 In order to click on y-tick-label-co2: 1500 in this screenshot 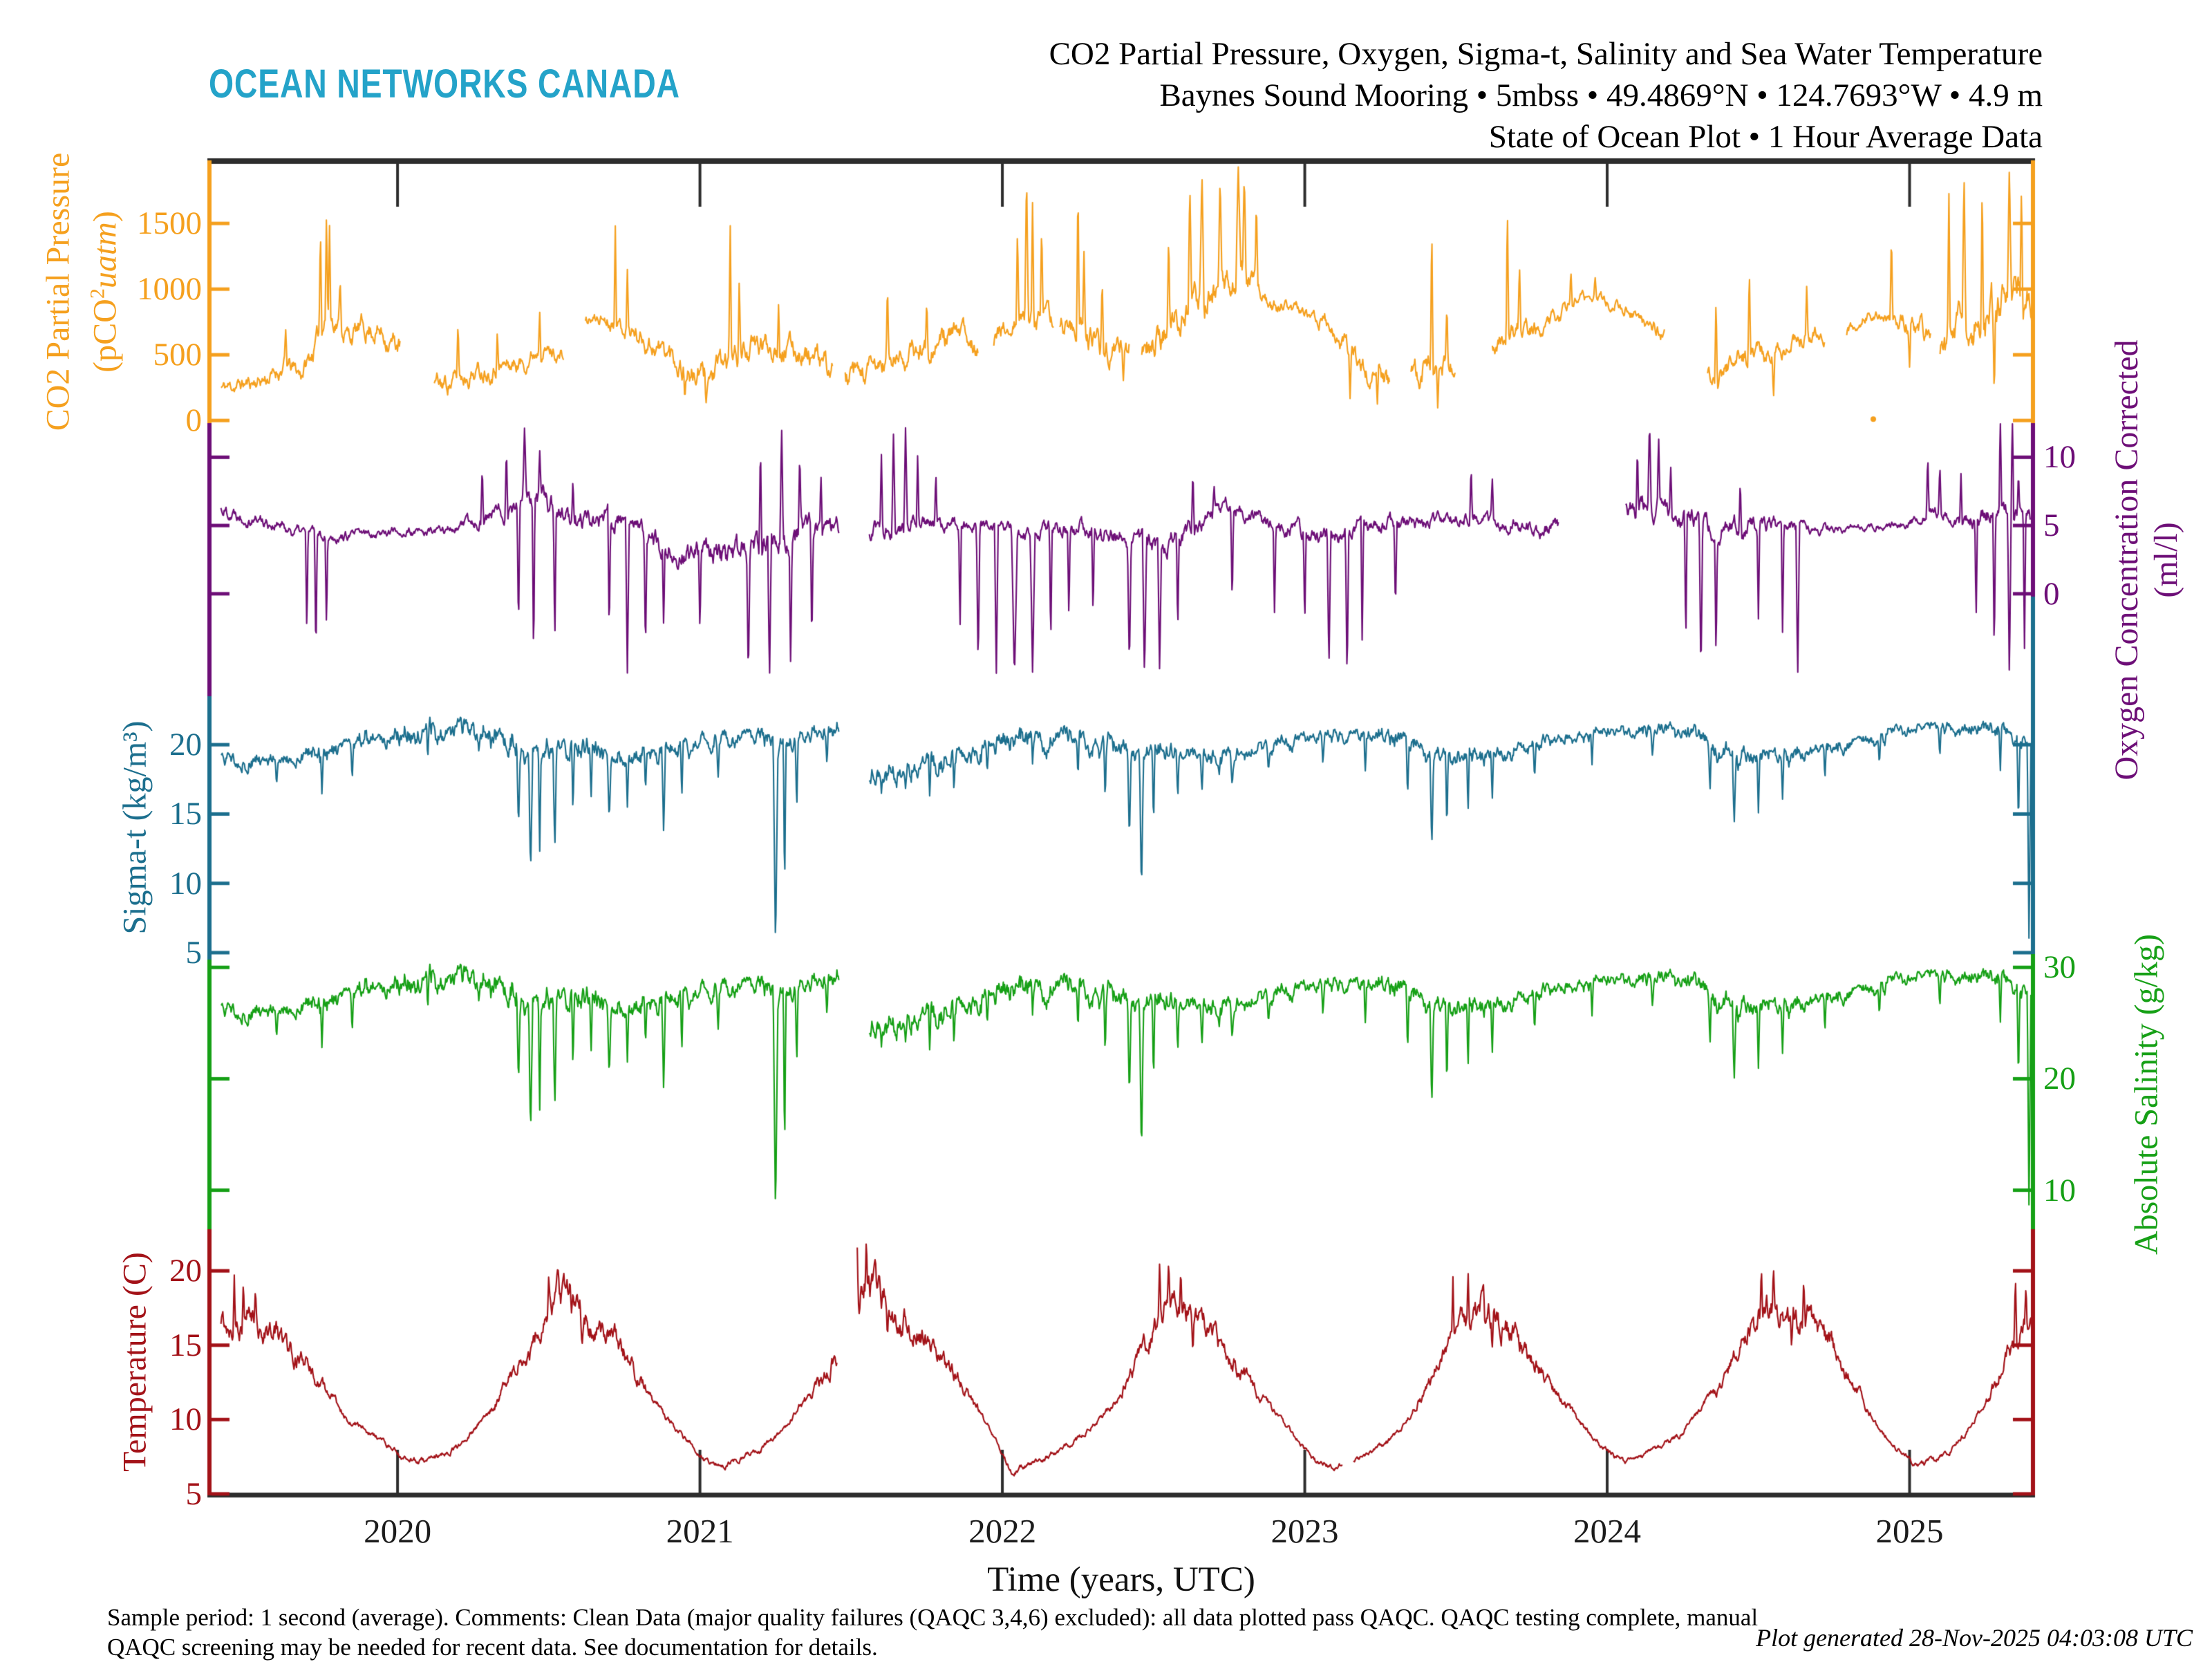, I will do `click(169, 224)`.